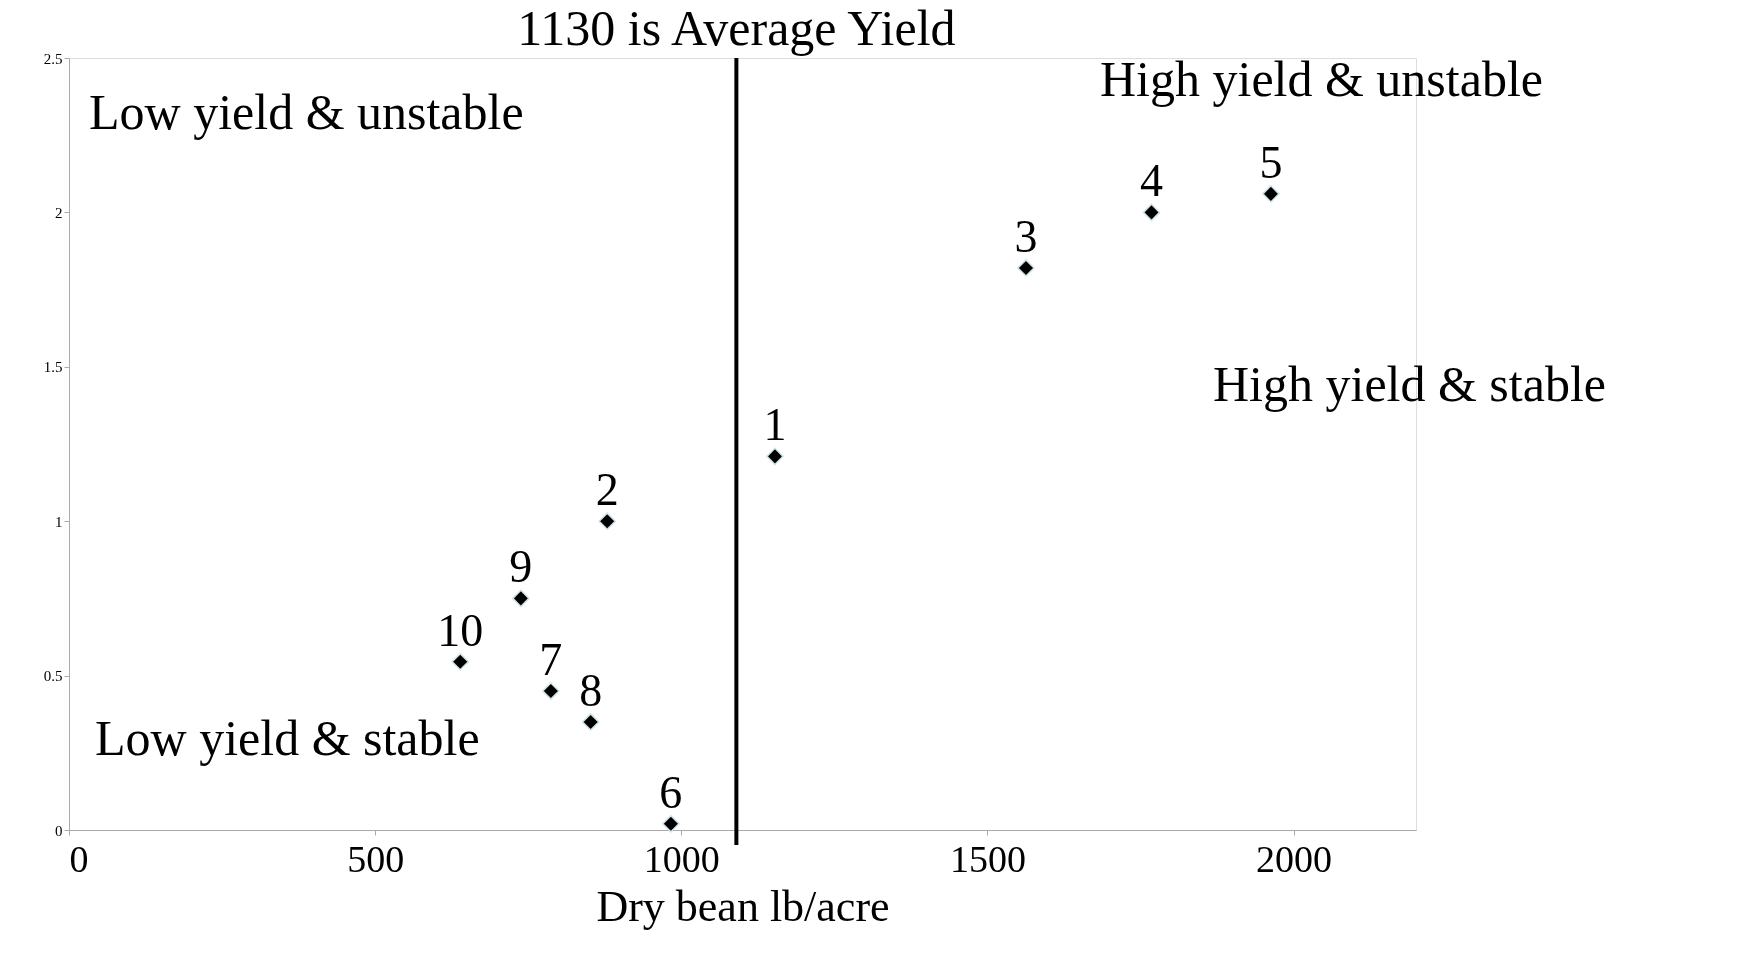  What do you see at coordinates (460, 630) in the screenshot?
I see `annotation: 10` at bounding box center [460, 630].